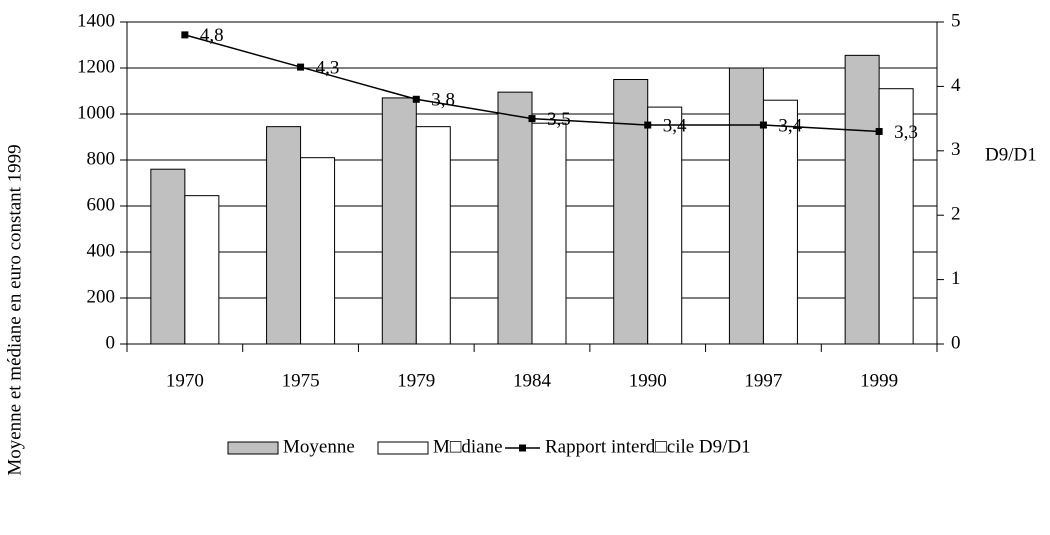  Describe the element at coordinates (101, 250) in the screenshot. I see `y-tick-label: 400` at that location.